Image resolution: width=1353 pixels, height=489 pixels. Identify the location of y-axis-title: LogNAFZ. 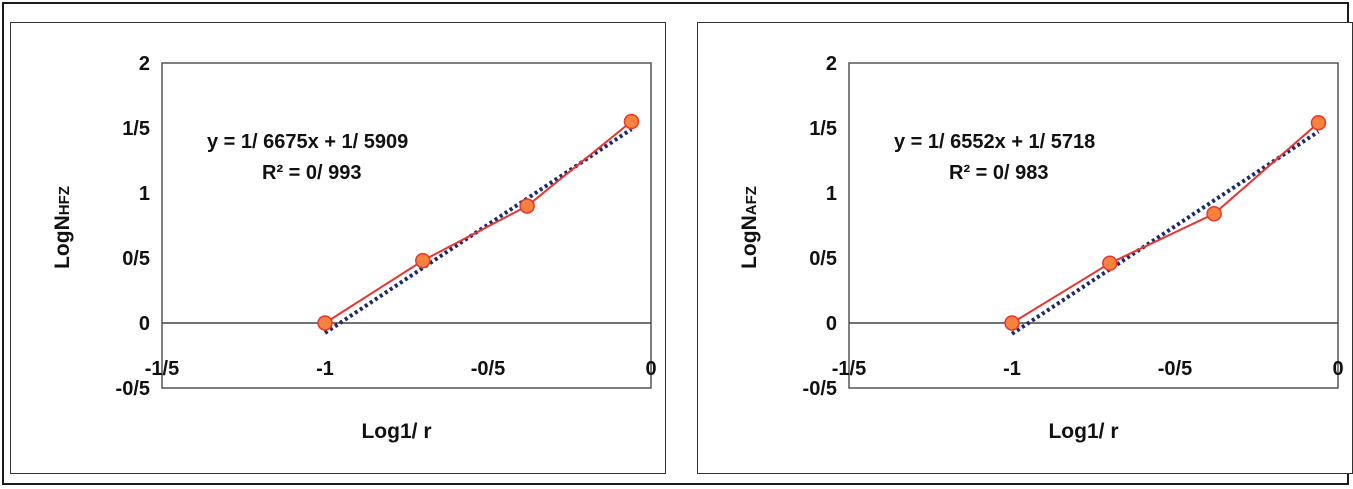
(749, 227).